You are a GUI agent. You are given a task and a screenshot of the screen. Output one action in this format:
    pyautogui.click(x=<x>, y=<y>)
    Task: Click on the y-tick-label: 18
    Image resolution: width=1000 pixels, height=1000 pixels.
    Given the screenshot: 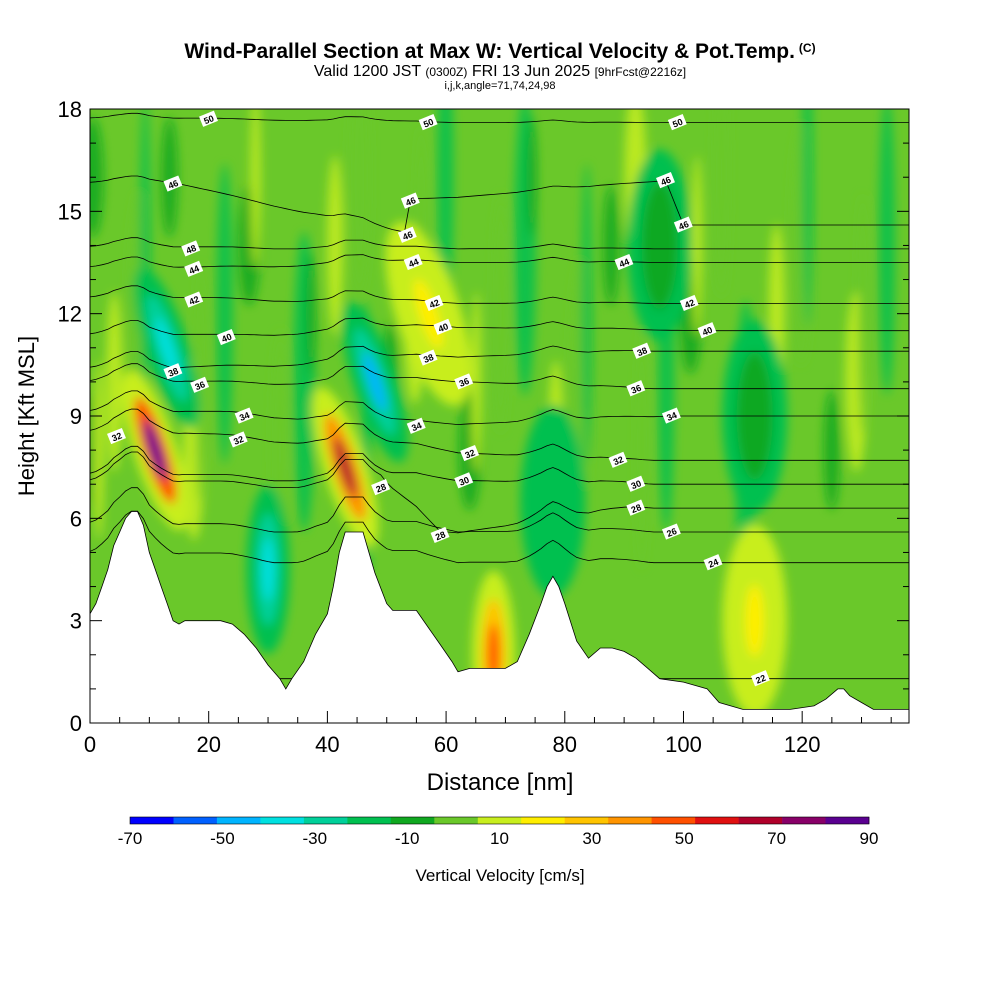 What is the action you would take?
    pyautogui.click(x=70, y=109)
    